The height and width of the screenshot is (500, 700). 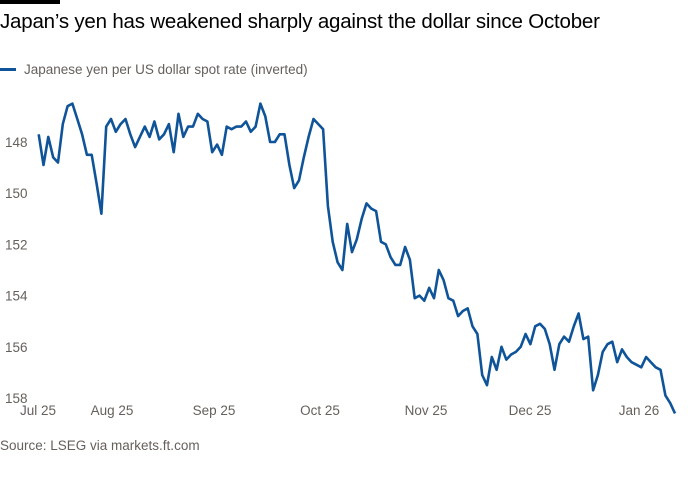 What do you see at coordinates (8, 69) in the screenshot?
I see `legend-swatch` at bounding box center [8, 69].